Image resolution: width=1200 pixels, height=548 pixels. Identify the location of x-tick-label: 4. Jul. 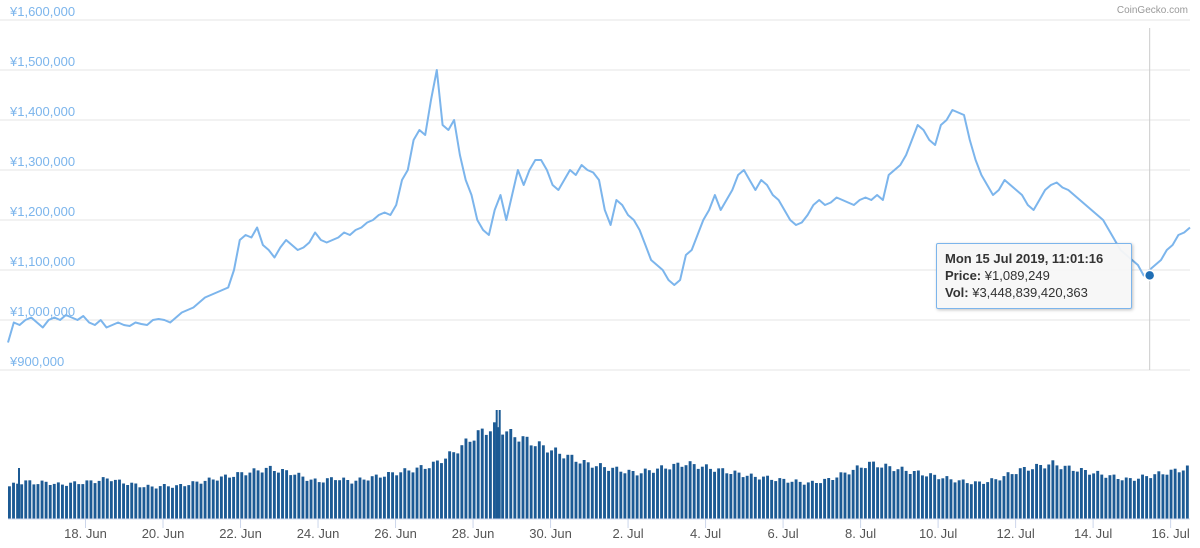
(705, 533).